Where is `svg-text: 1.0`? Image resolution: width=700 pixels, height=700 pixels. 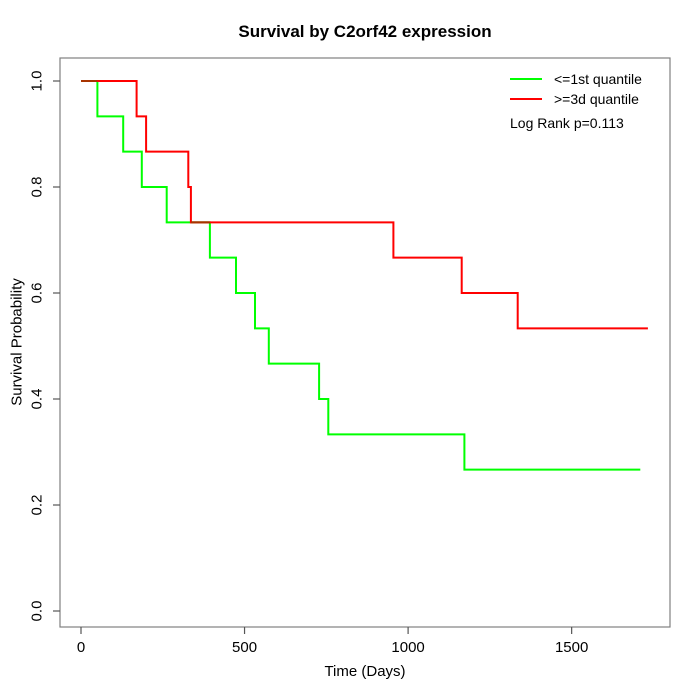 svg-text: 1.0 is located at coordinates (37, 81).